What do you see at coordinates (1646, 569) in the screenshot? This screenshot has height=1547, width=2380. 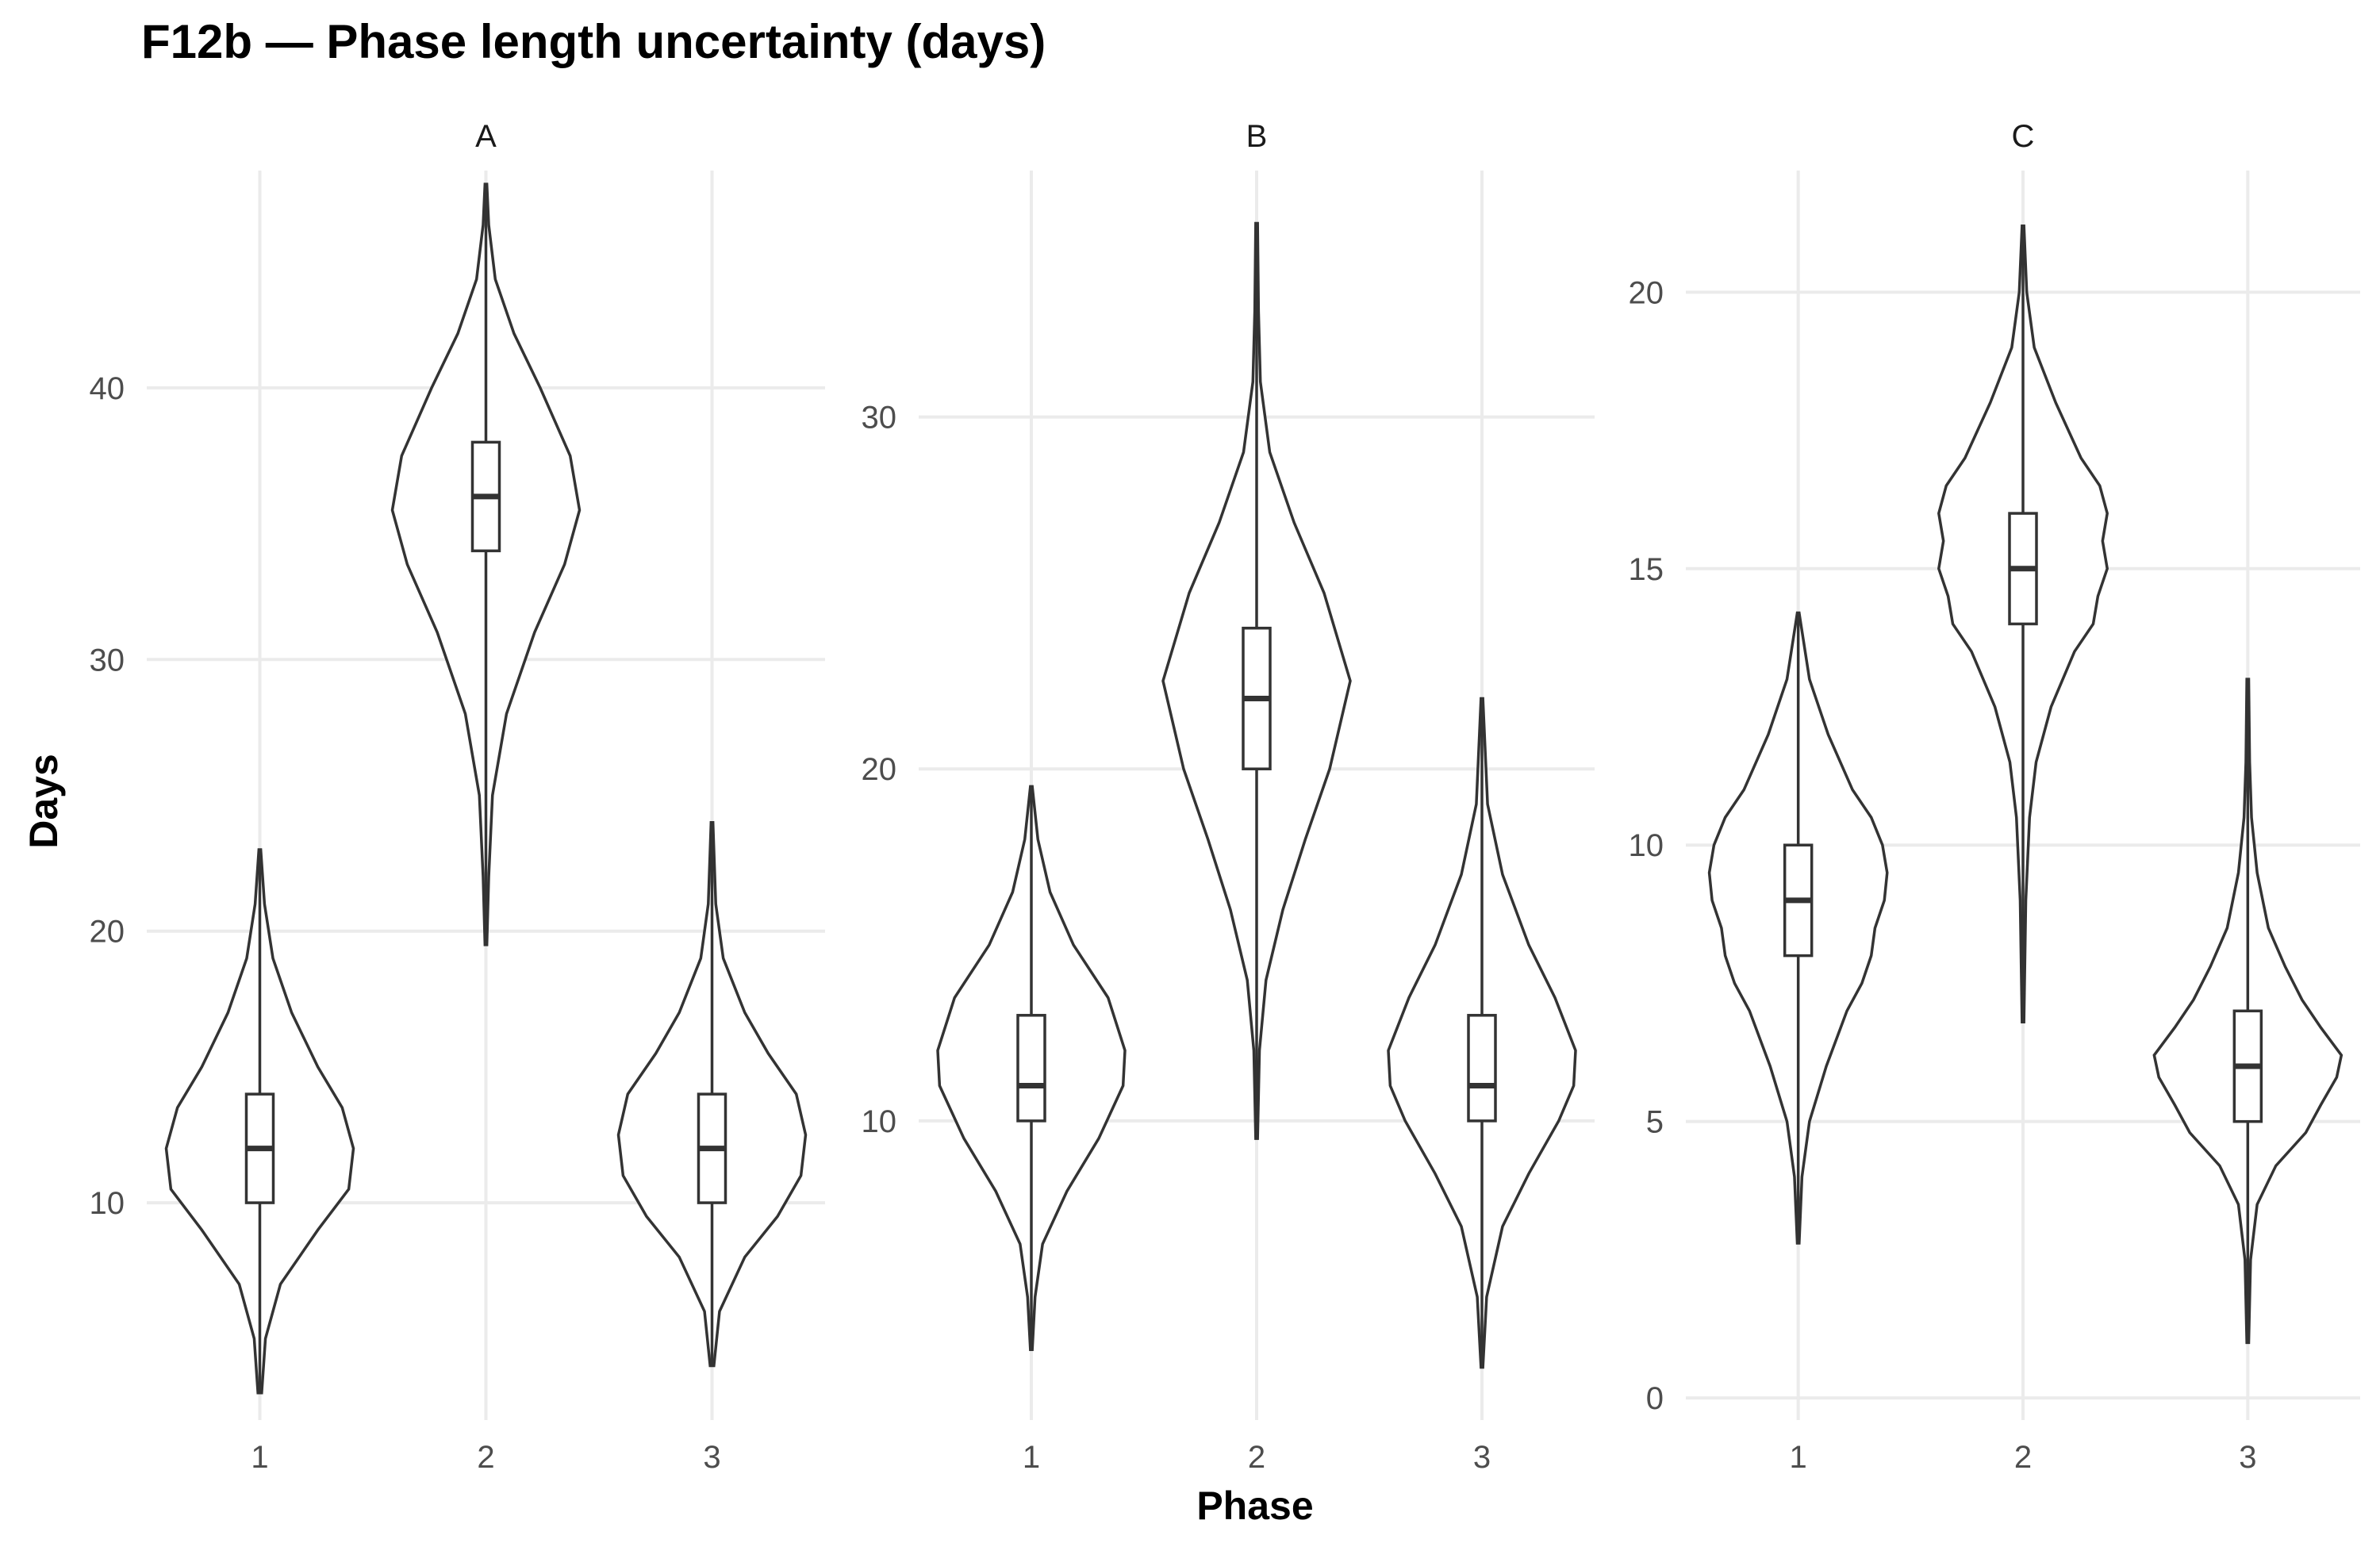 I see `y-tick-label: 15` at bounding box center [1646, 569].